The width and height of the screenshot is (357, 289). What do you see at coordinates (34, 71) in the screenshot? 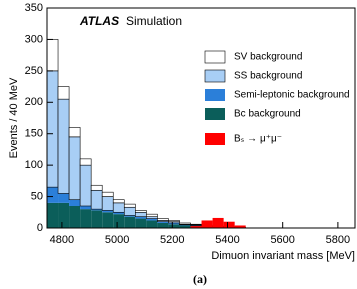
I see `y-tick-label: 250` at bounding box center [34, 71].